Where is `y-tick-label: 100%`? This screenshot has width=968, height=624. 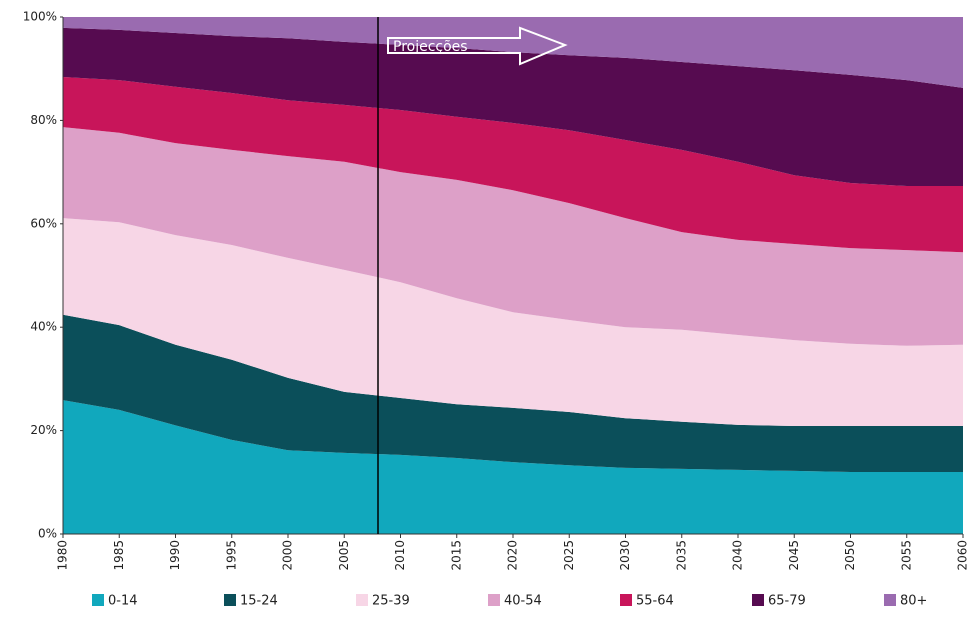 y-tick-label: 100% is located at coordinates (40, 17).